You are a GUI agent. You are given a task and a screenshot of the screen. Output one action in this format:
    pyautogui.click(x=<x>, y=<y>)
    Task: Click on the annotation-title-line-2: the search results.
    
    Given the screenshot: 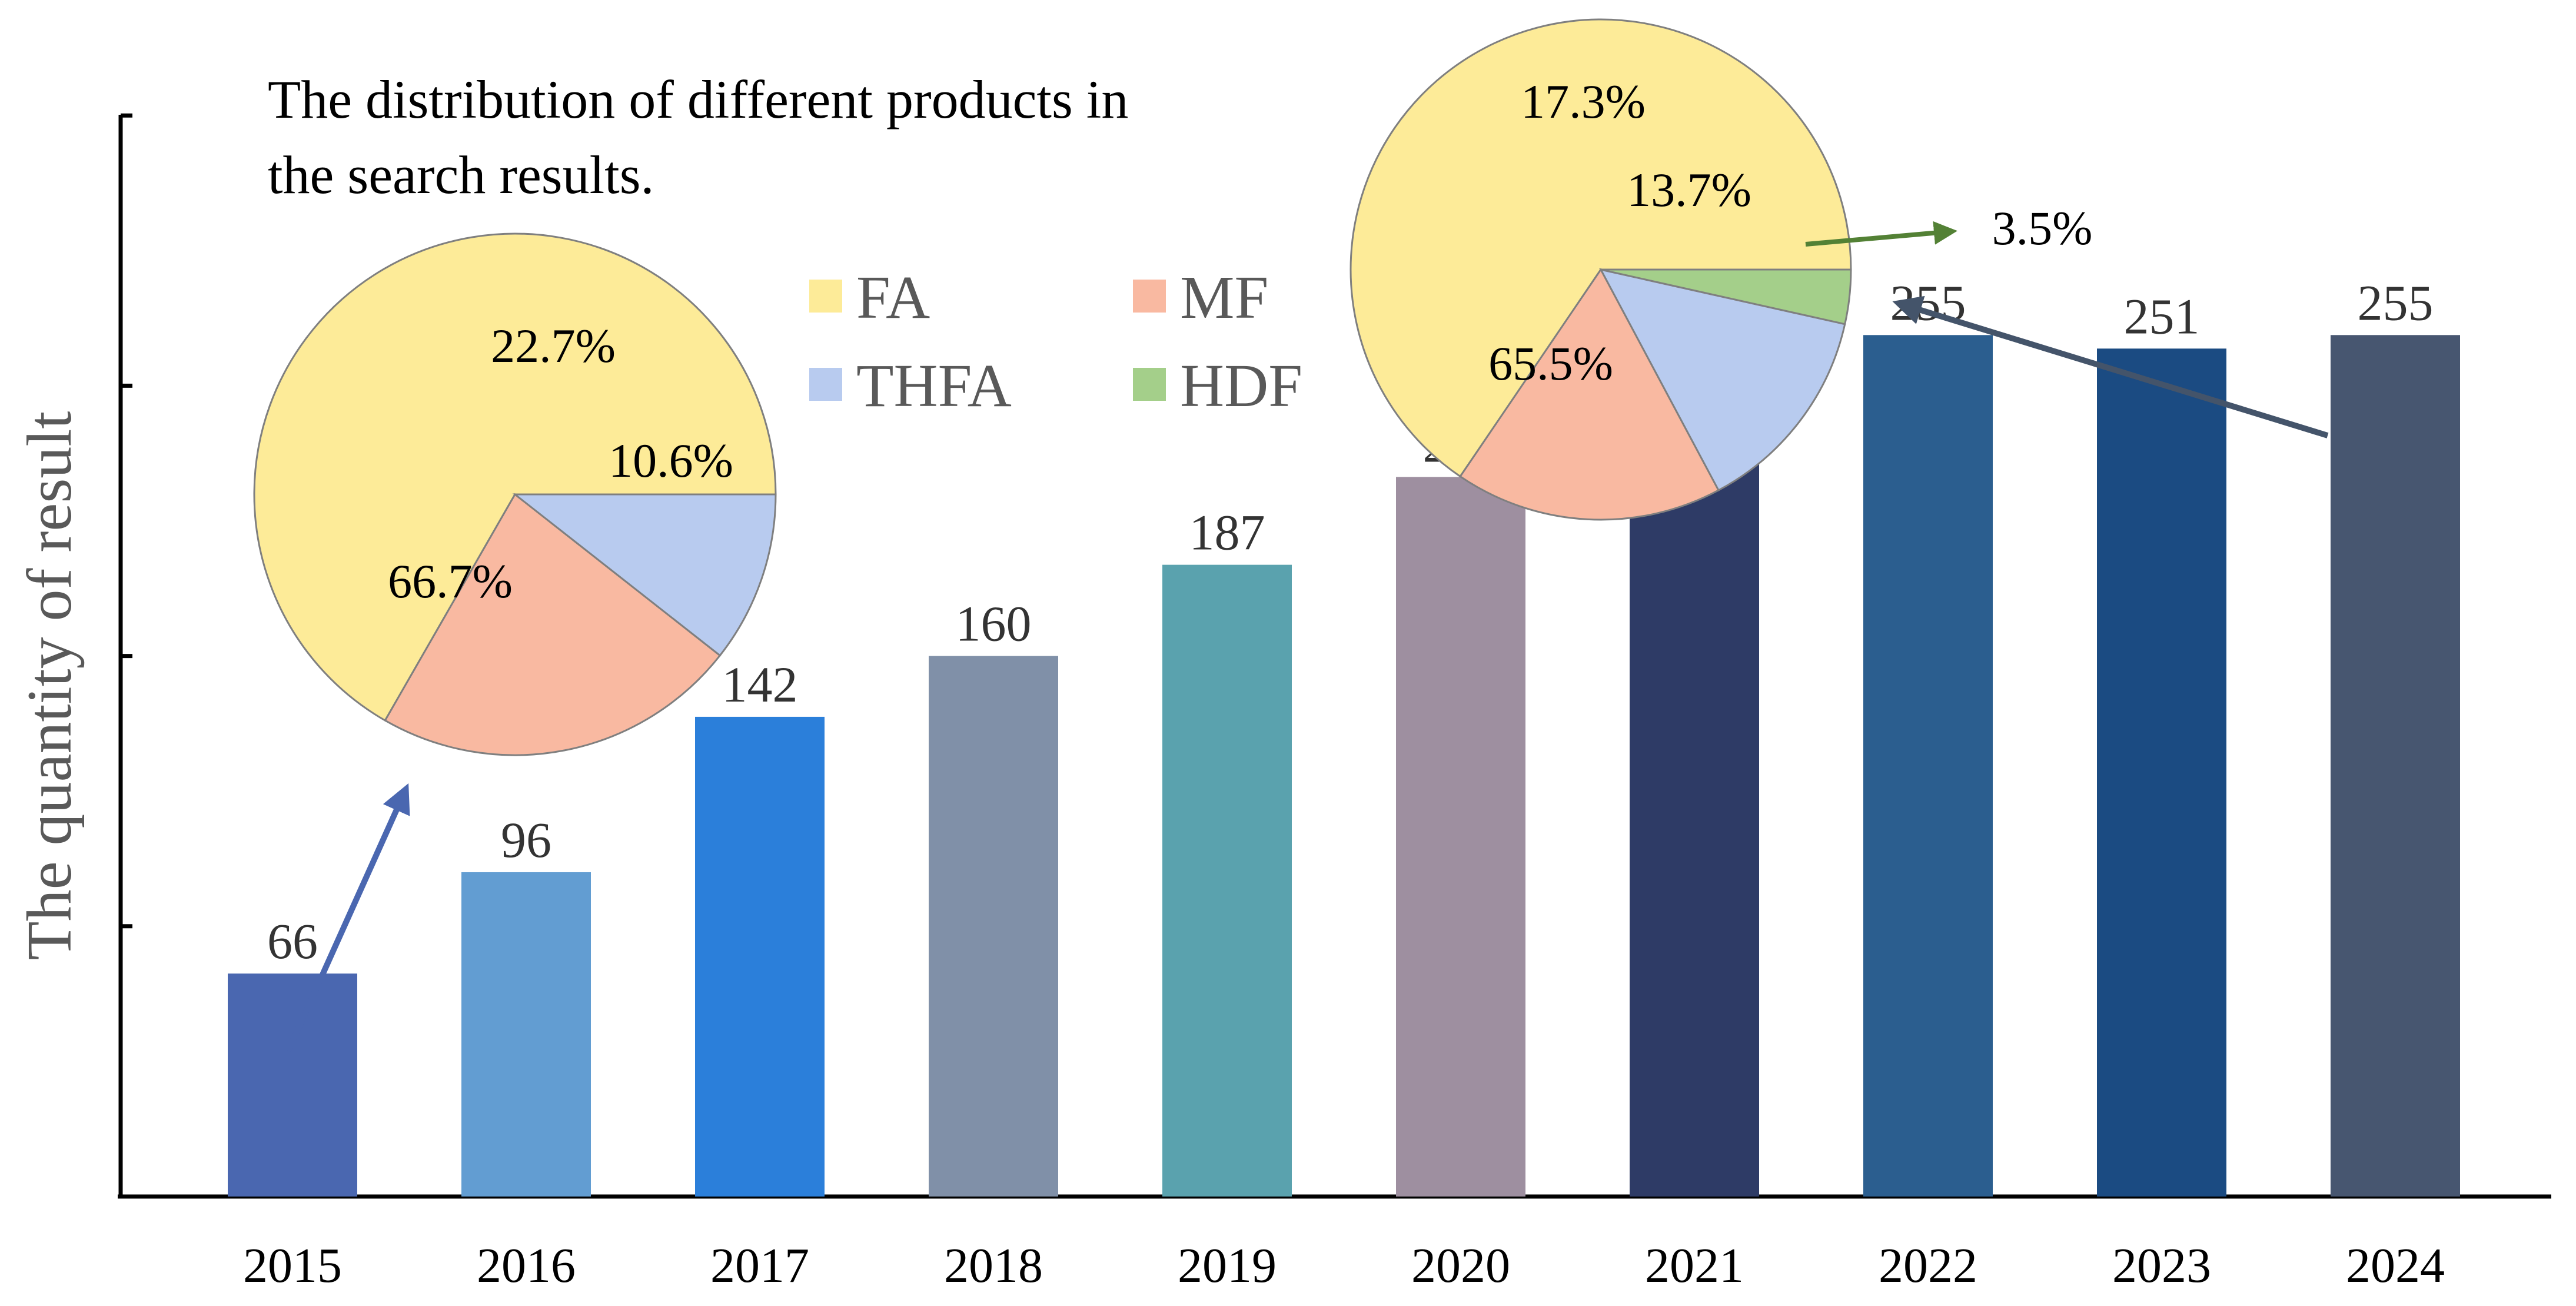 What is the action you would take?
    pyautogui.click(x=461, y=175)
    